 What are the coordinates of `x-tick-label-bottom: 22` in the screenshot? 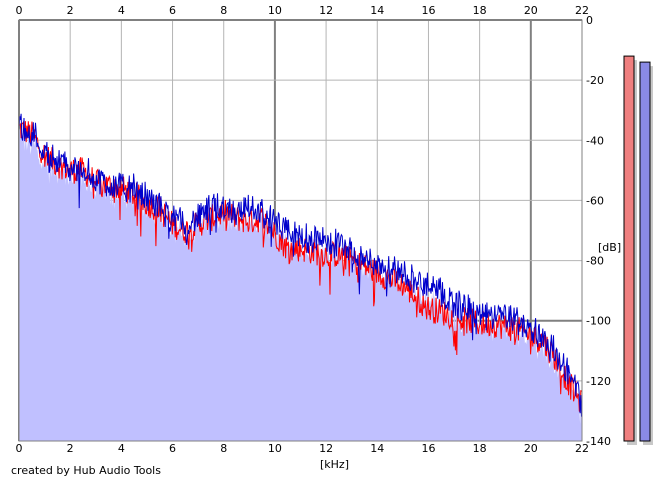 It's located at (582, 448).